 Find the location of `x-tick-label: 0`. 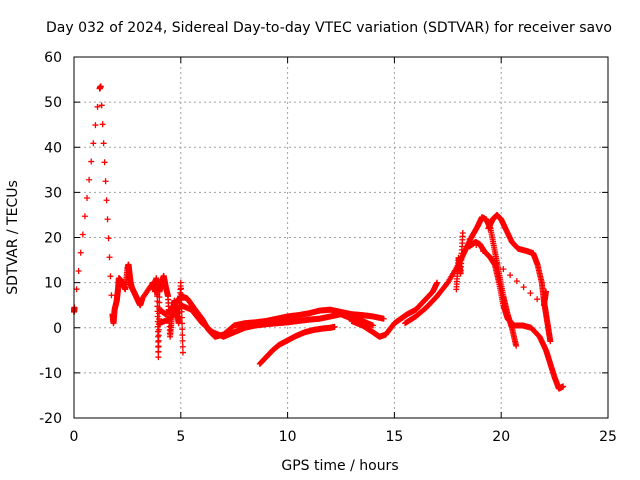

x-tick-label: 0 is located at coordinates (74, 437).